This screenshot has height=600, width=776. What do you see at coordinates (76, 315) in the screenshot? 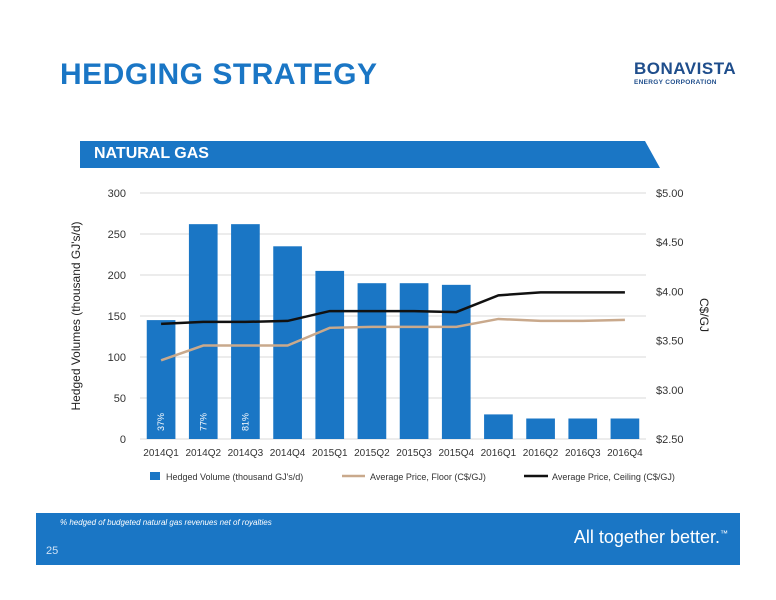
I see `y-axis-title: Hedged Volumes (thousand GJ's/d)` at bounding box center [76, 315].